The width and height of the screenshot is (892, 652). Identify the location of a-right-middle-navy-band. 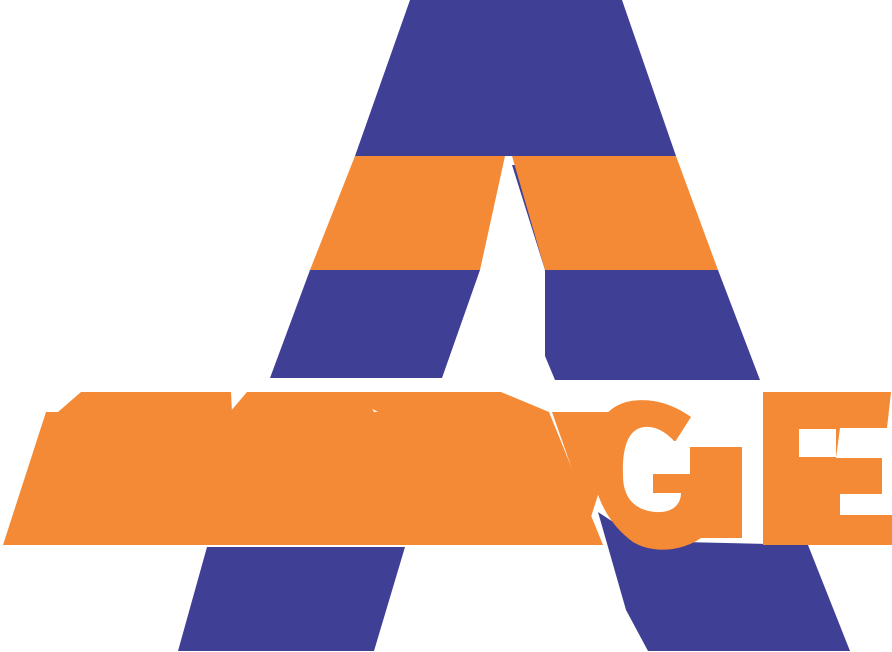
(652, 325).